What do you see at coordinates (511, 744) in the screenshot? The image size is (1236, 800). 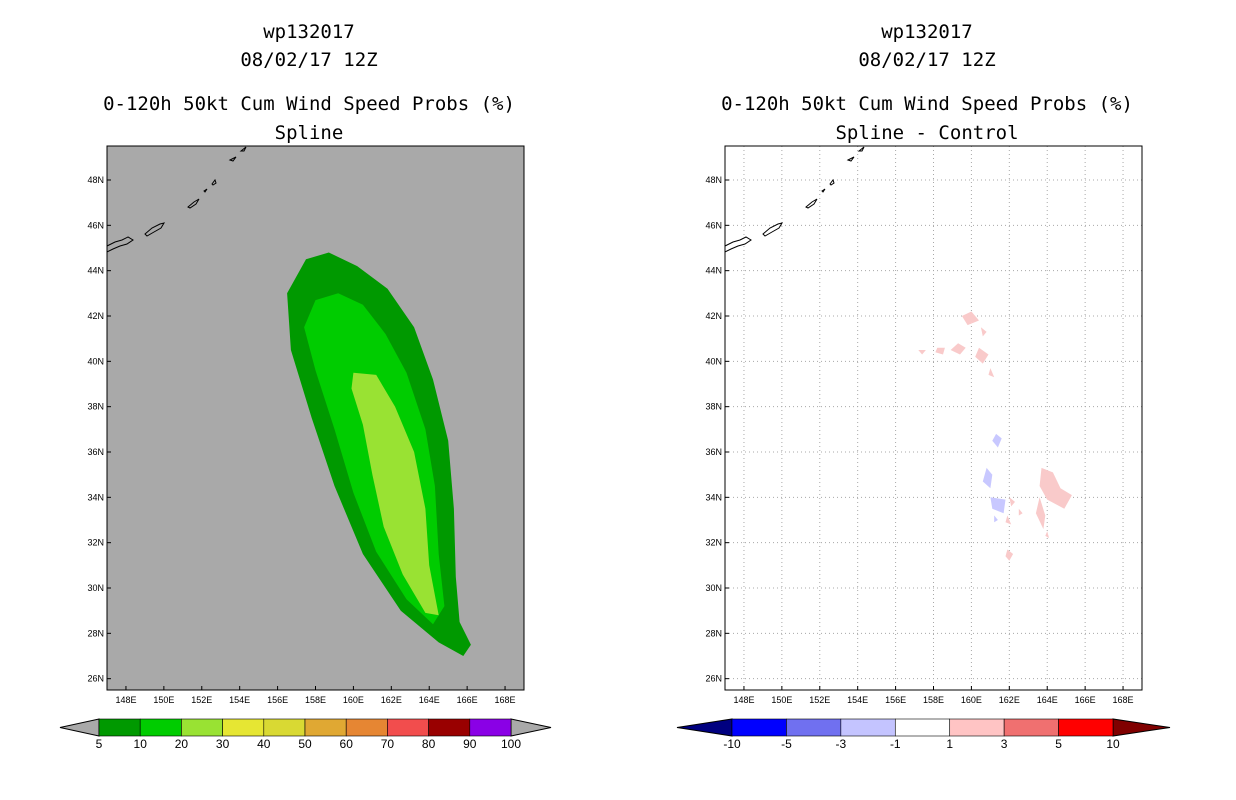 I see `left-colorbar-label-10: 100` at bounding box center [511, 744].